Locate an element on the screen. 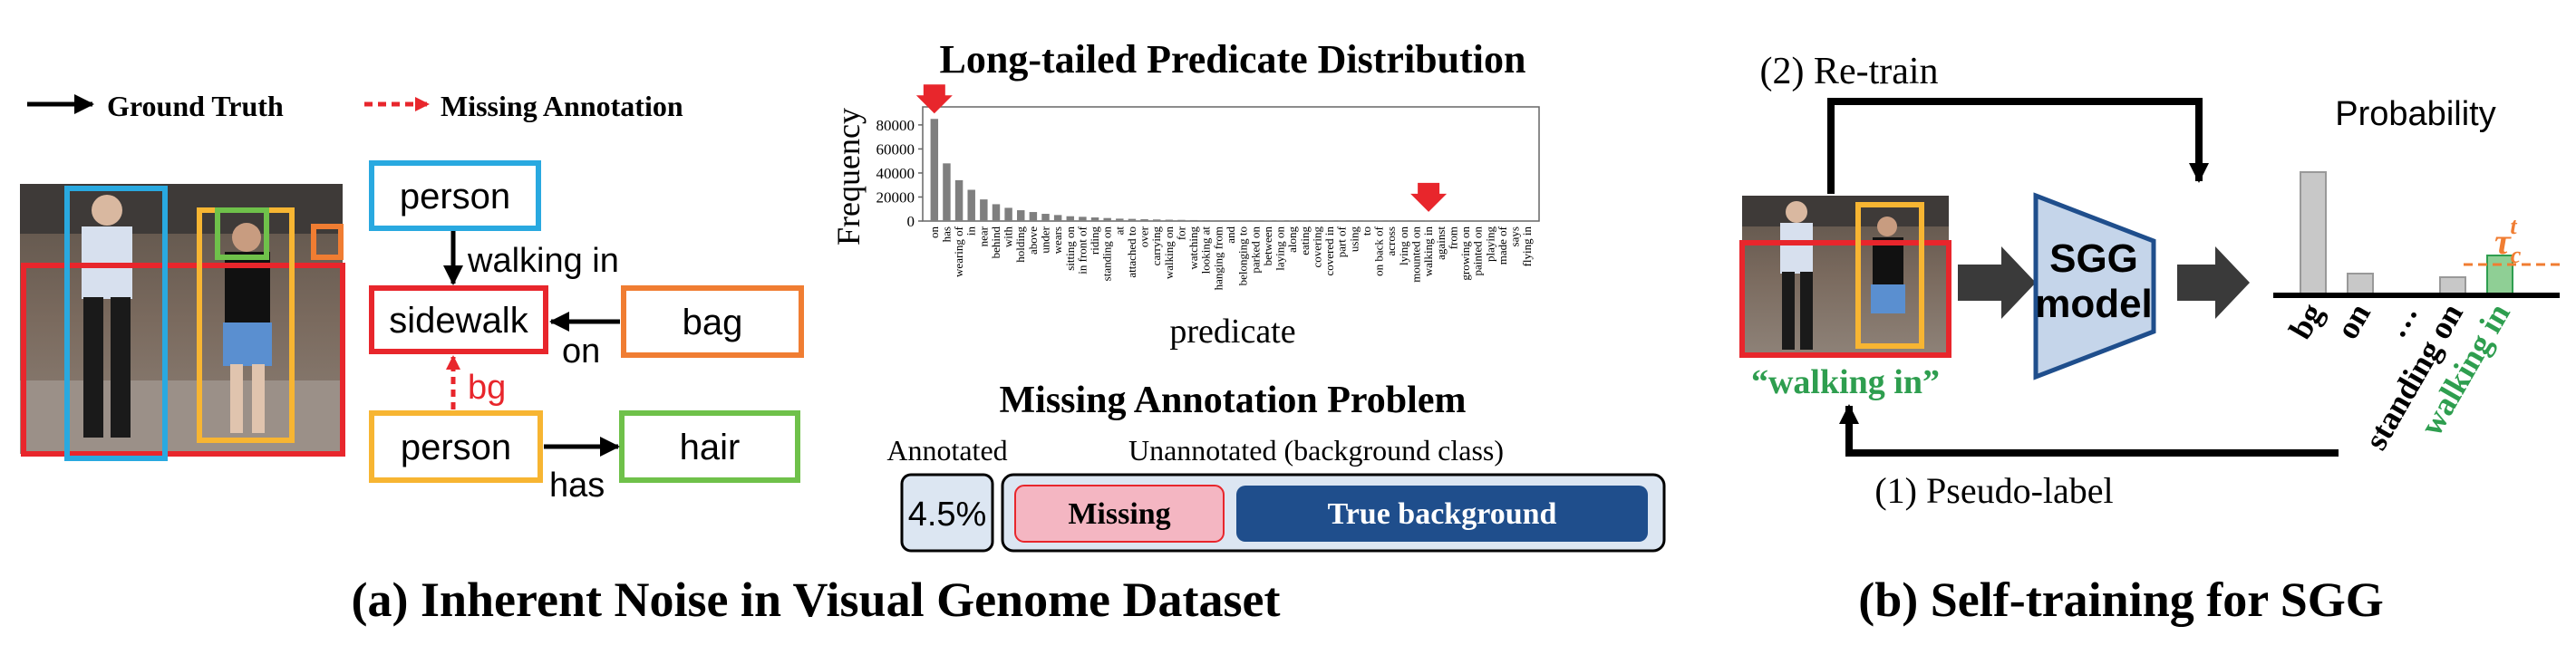 The image size is (2576, 645). annotated-percent: 4.5% is located at coordinates (947, 515).